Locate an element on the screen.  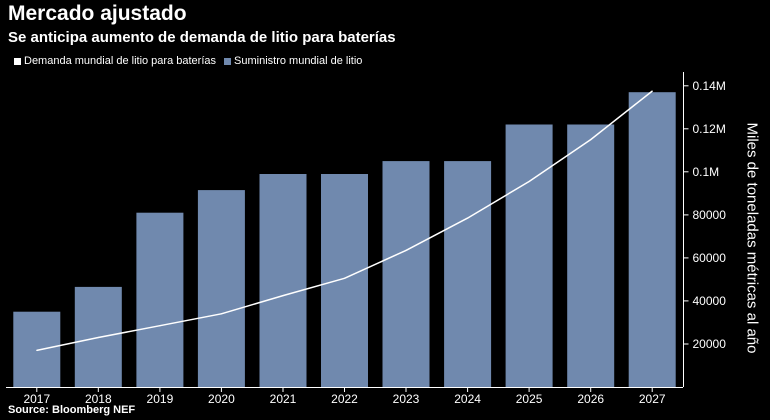
chart-title: Mercado ajustado is located at coordinates (97, 13).